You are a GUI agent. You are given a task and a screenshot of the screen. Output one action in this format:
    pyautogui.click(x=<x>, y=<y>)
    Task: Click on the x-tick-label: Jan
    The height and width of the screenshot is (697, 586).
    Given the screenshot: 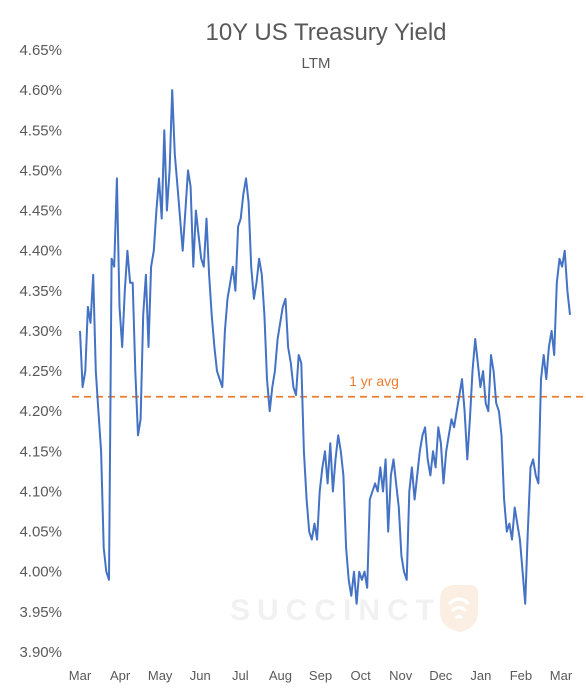 What is the action you would take?
    pyautogui.click(x=480, y=675)
    